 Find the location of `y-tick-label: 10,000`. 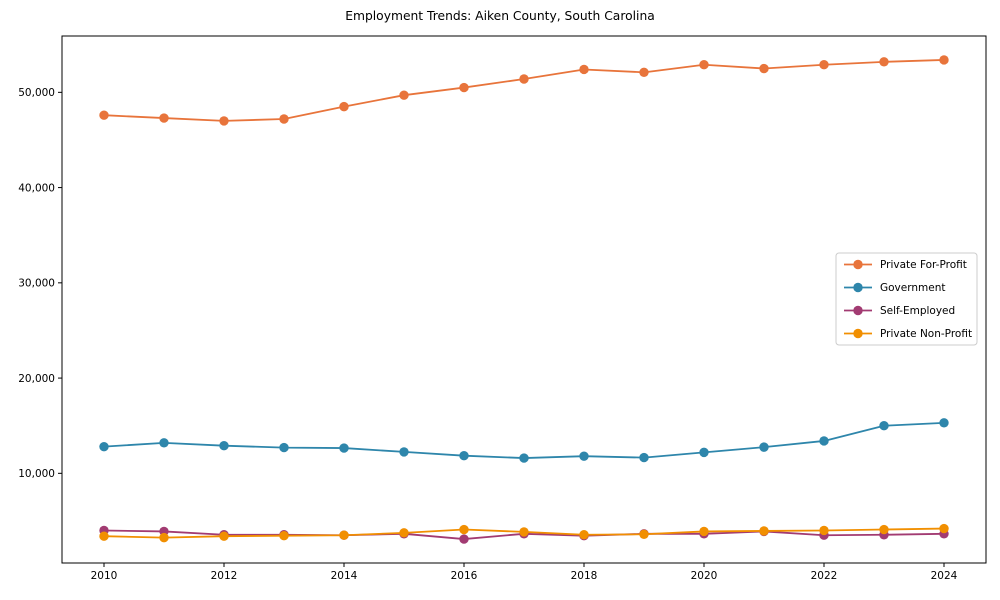

y-tick-label: 10,000 is located at coordinates (36, 474).